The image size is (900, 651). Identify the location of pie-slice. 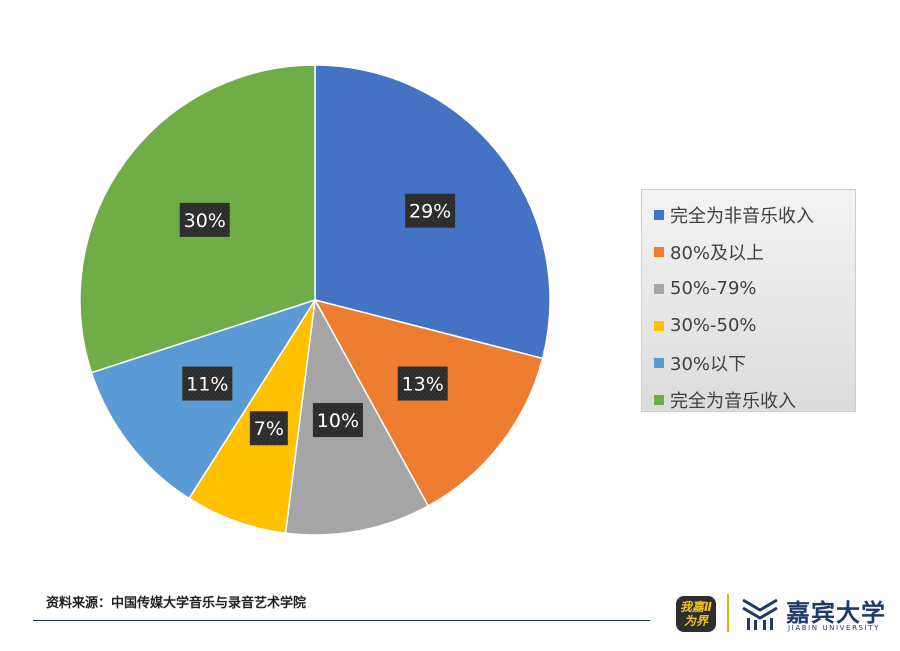
(428, 402).